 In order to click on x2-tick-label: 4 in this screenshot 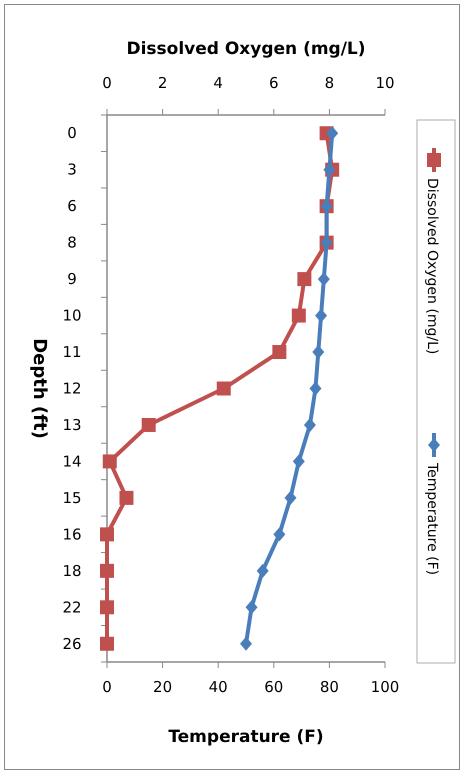, I will do `click(218, 83)`.